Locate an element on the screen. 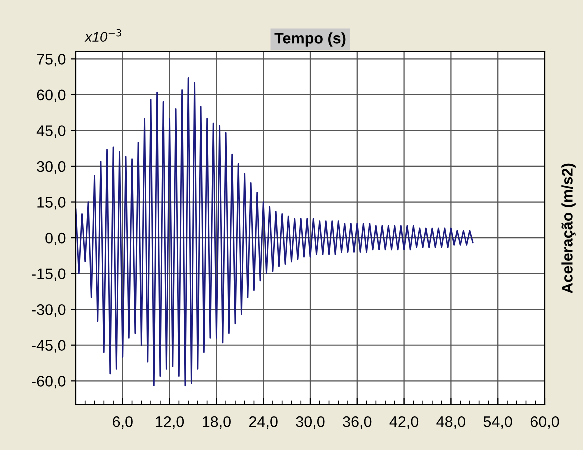  y-tick-label: 30,0 is located at coordinates (51, 167).